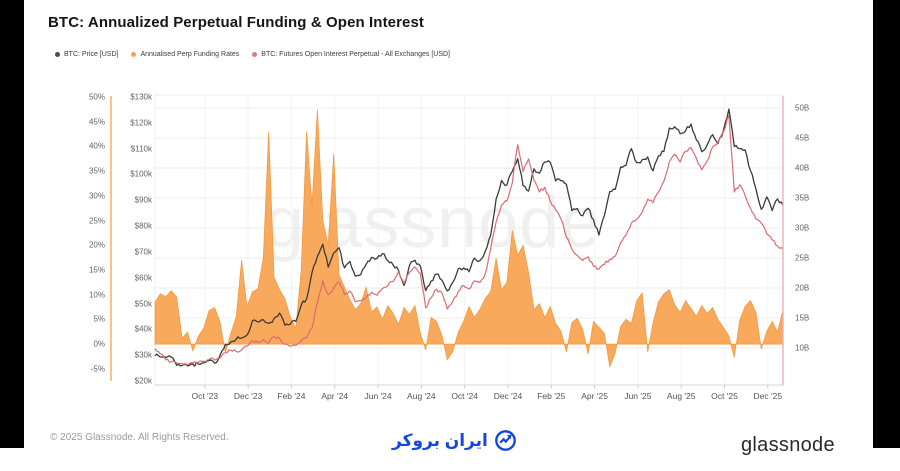 The height and width of the screenshot is (471, 900). I want to click on iranbroker-logo-text: ایران بروکر, so click(440, 440).